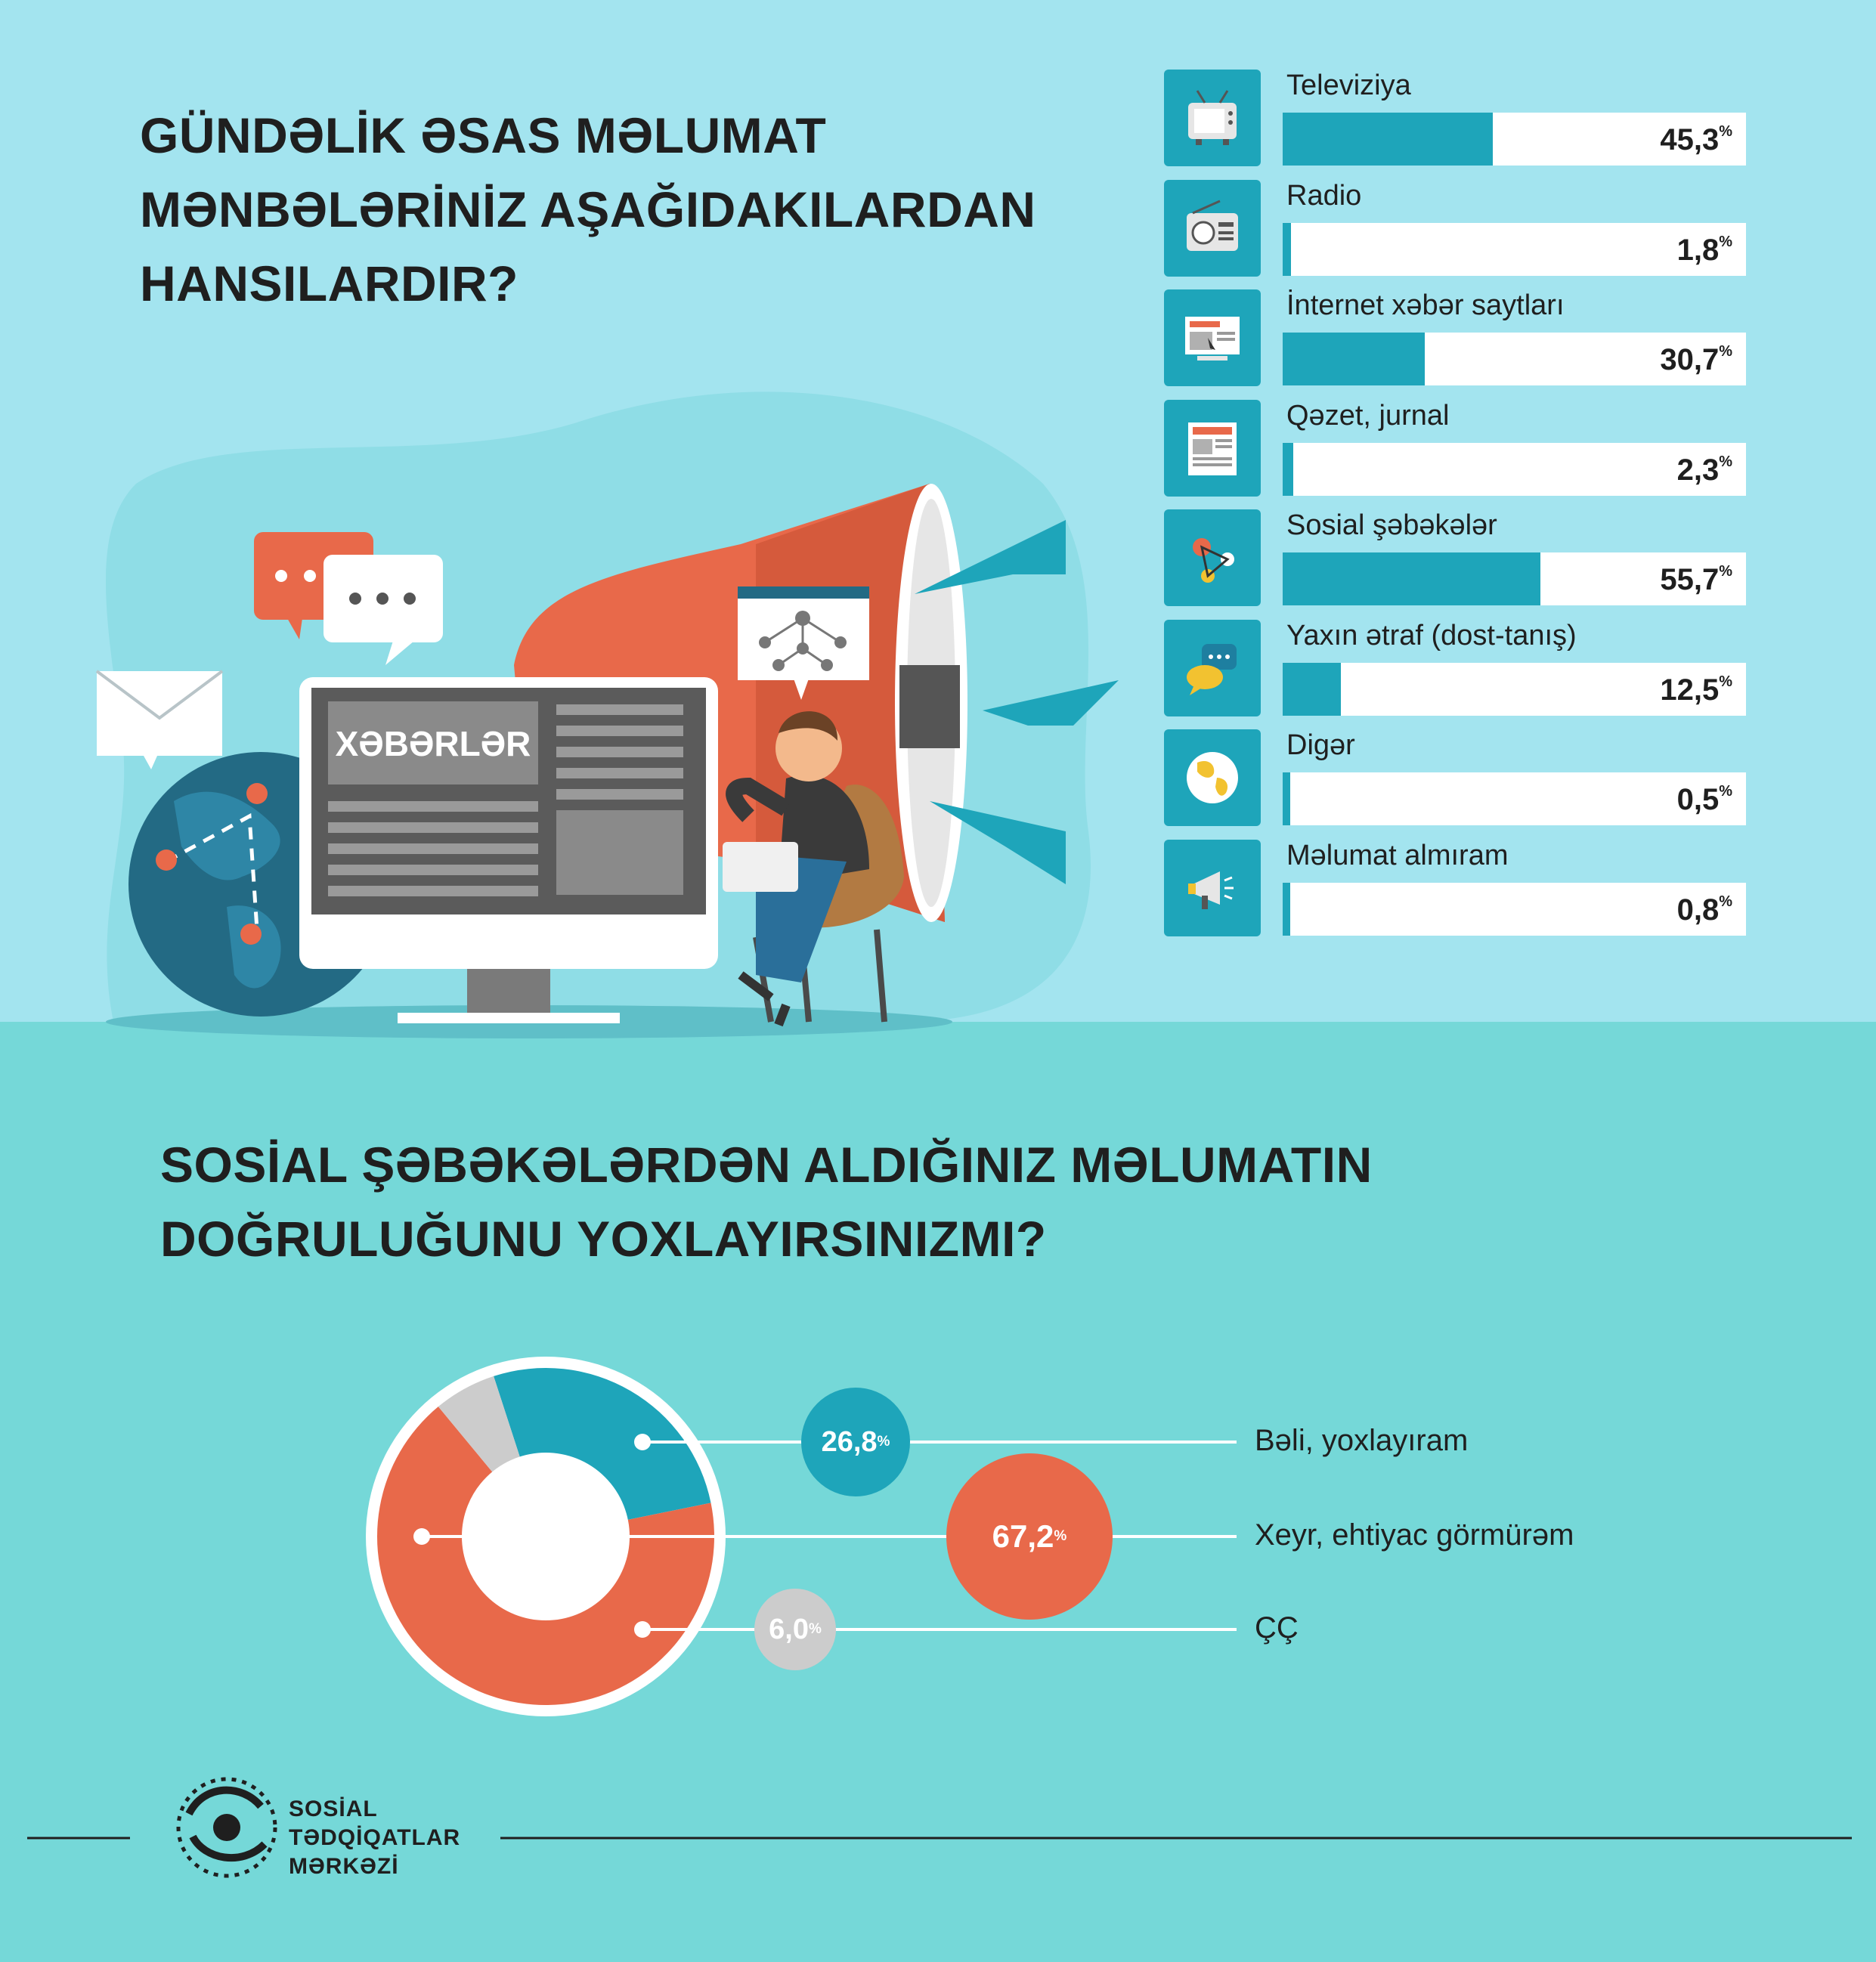 Image resolution: width=1876 pixels, height=1962 pixels. What do you see at coordinates (1213, 887) in the screenshot?
I see `megaphone-icon` at bounding box center [1213, 887].